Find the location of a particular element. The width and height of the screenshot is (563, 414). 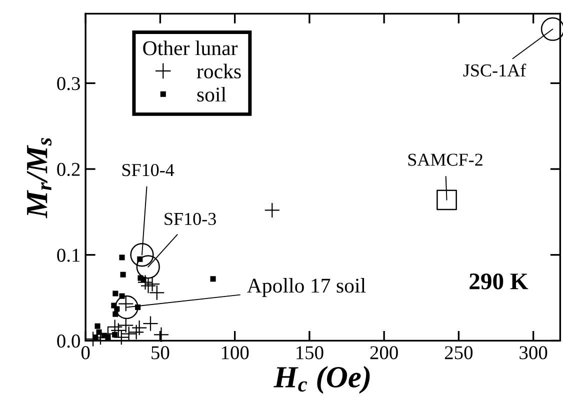

annotation: SAMCF-2 is located at coordinates (445, 160).